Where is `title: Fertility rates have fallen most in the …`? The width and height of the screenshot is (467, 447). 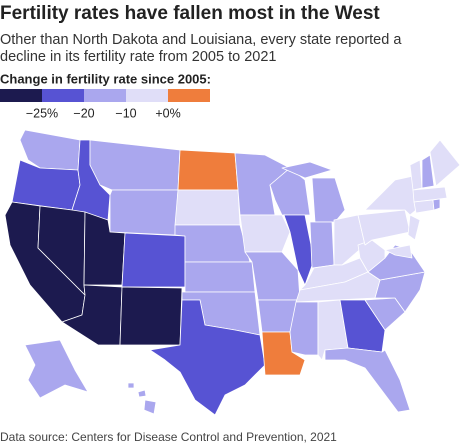 title: Fertility rates have fallen most in the … is located at coordinates (190, 13).